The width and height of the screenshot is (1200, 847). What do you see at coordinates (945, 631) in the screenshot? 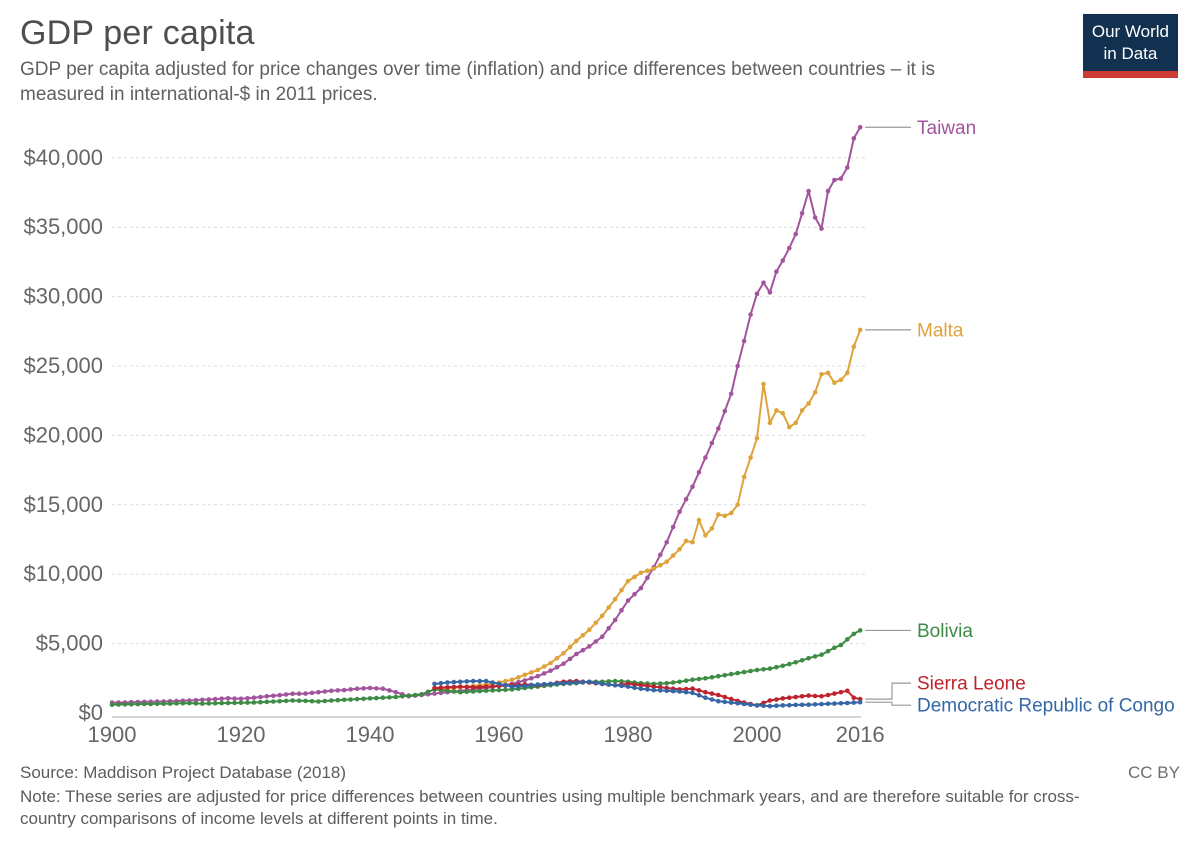
I see `series-label-bolivia: Bolivia` at bounding box center [945, 631].